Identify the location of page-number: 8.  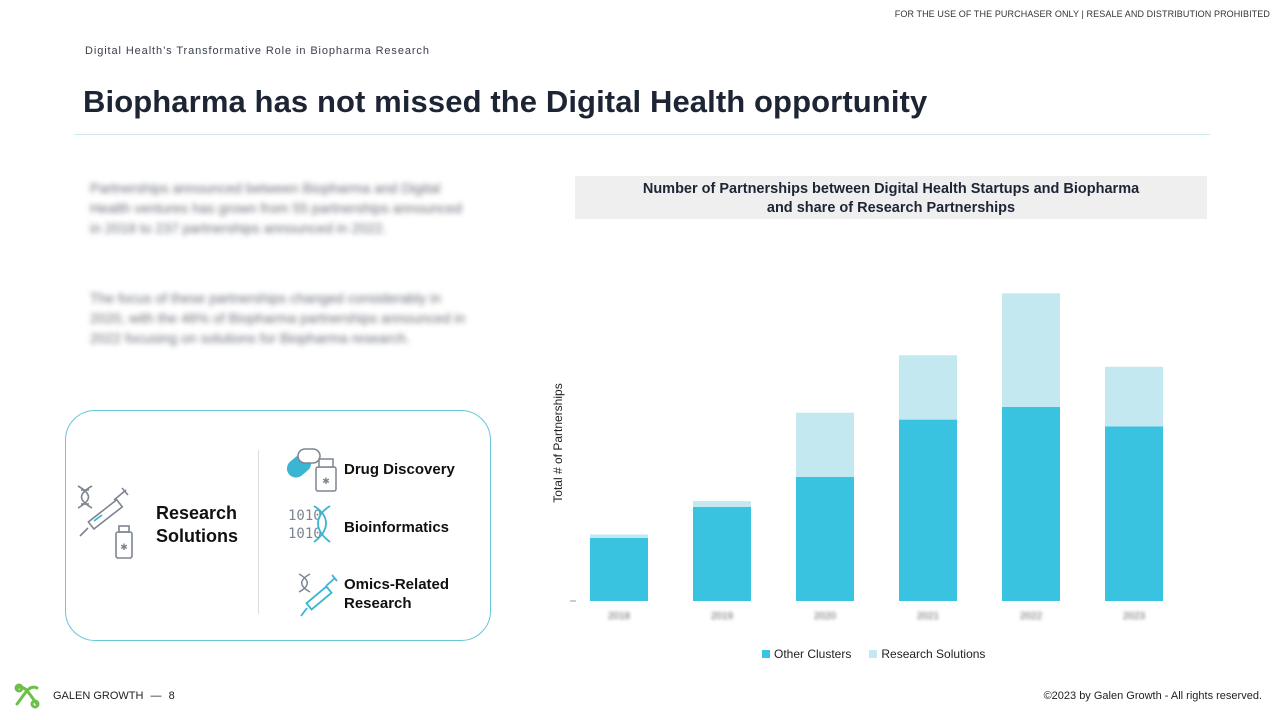
(171, 696).